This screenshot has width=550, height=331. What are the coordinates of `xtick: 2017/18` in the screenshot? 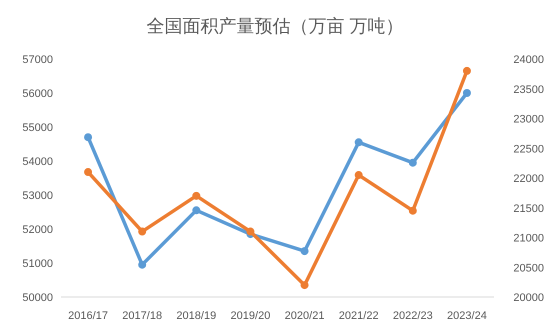 It's located at (142, 316).